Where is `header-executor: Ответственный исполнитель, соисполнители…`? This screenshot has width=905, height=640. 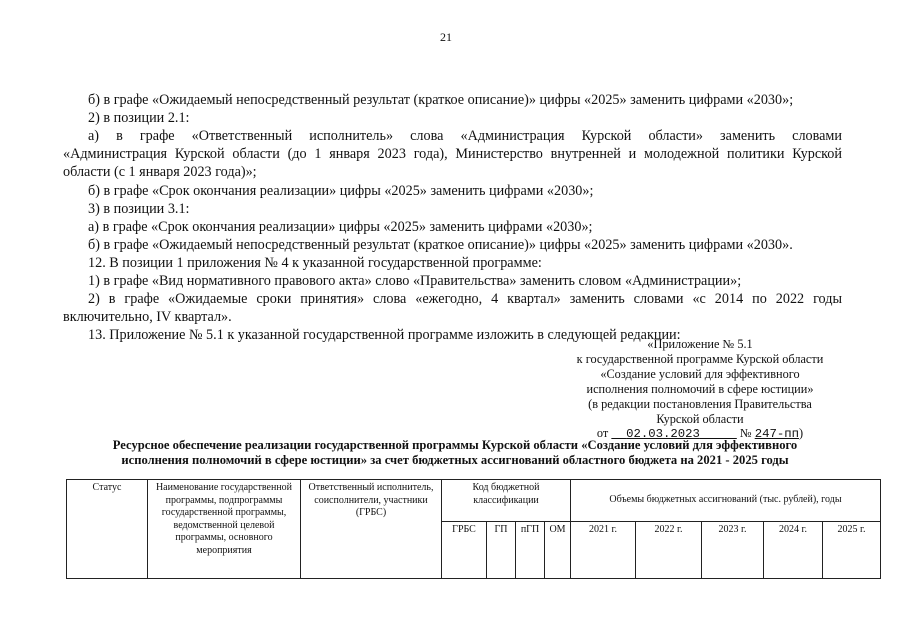
header-executor: Ответственный исполнитель, соисполнители… is located at coordinates (371, 529).